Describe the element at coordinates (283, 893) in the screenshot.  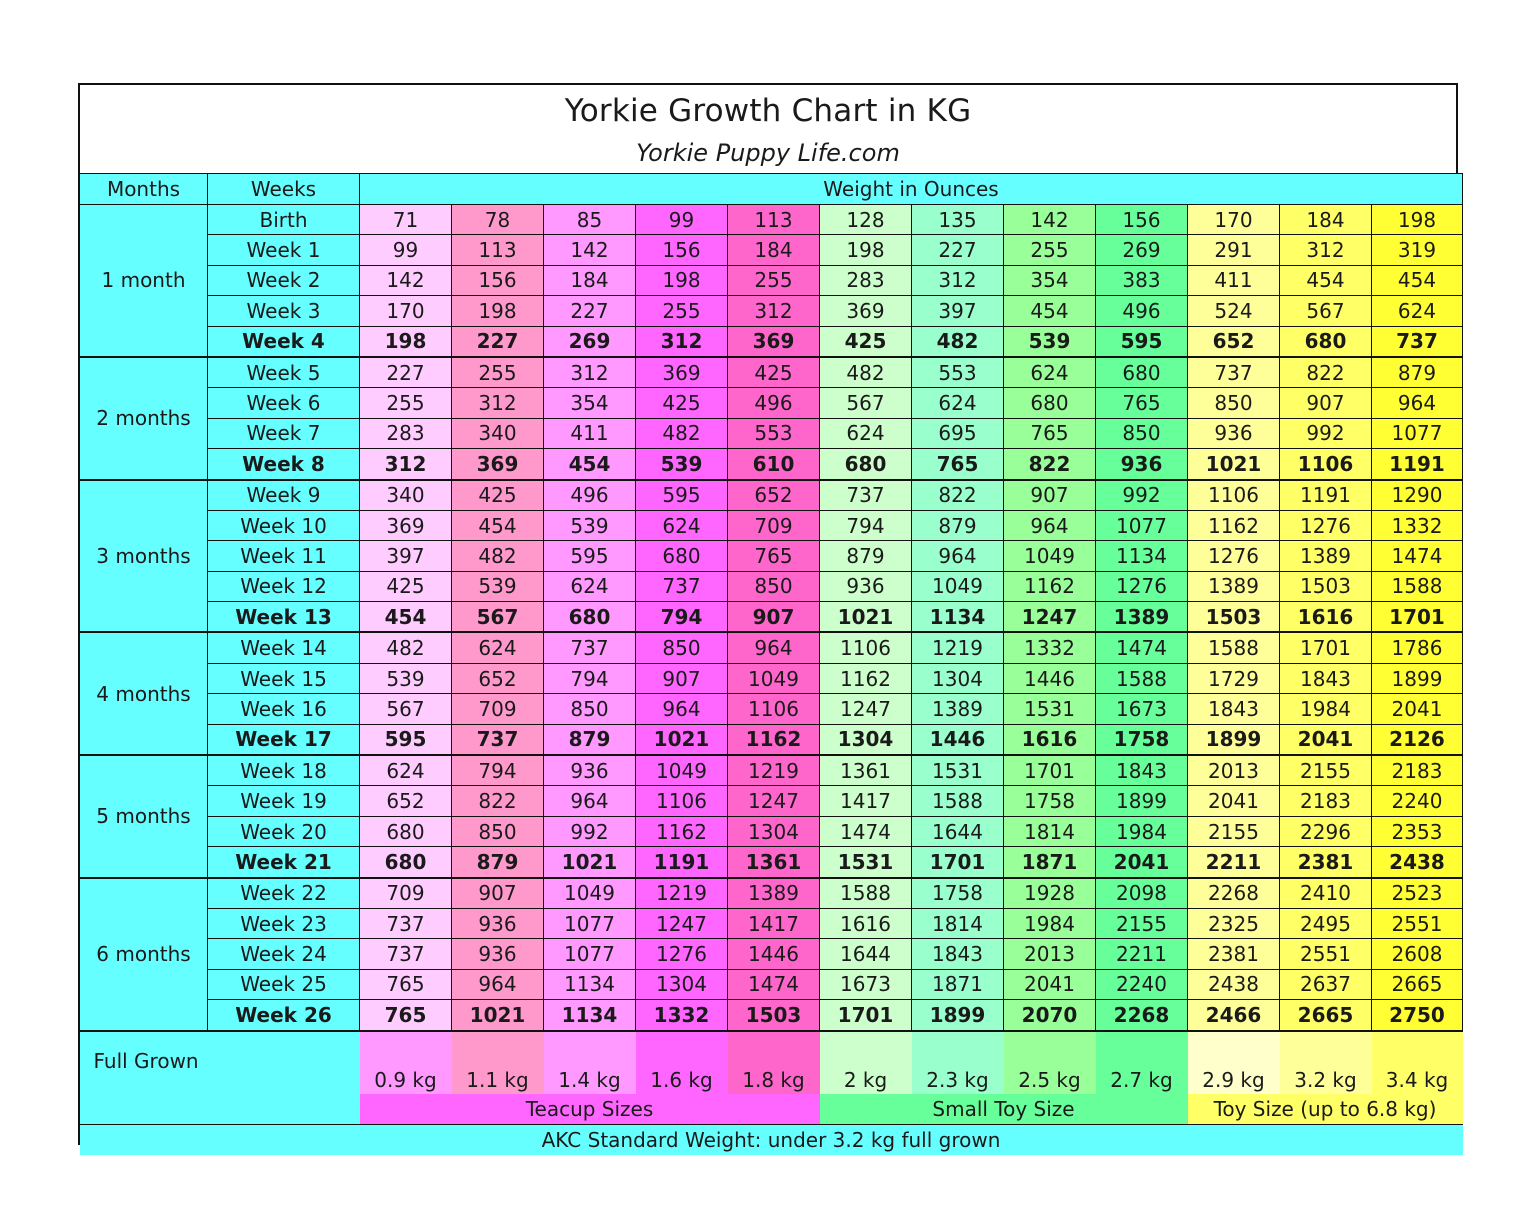
I see `week-label: Week 22` at that location.